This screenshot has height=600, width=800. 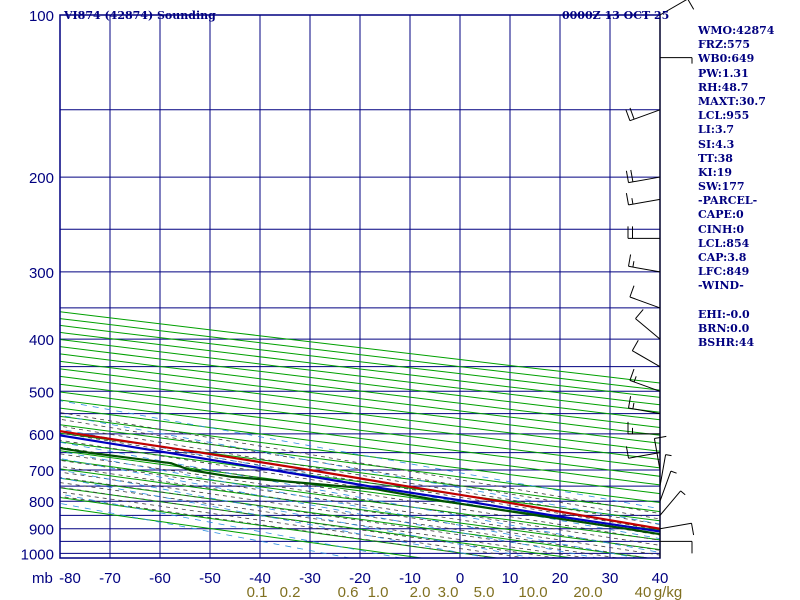 I want to click on mixing-ratio-label: 0.2, so click(x=290, y=592).